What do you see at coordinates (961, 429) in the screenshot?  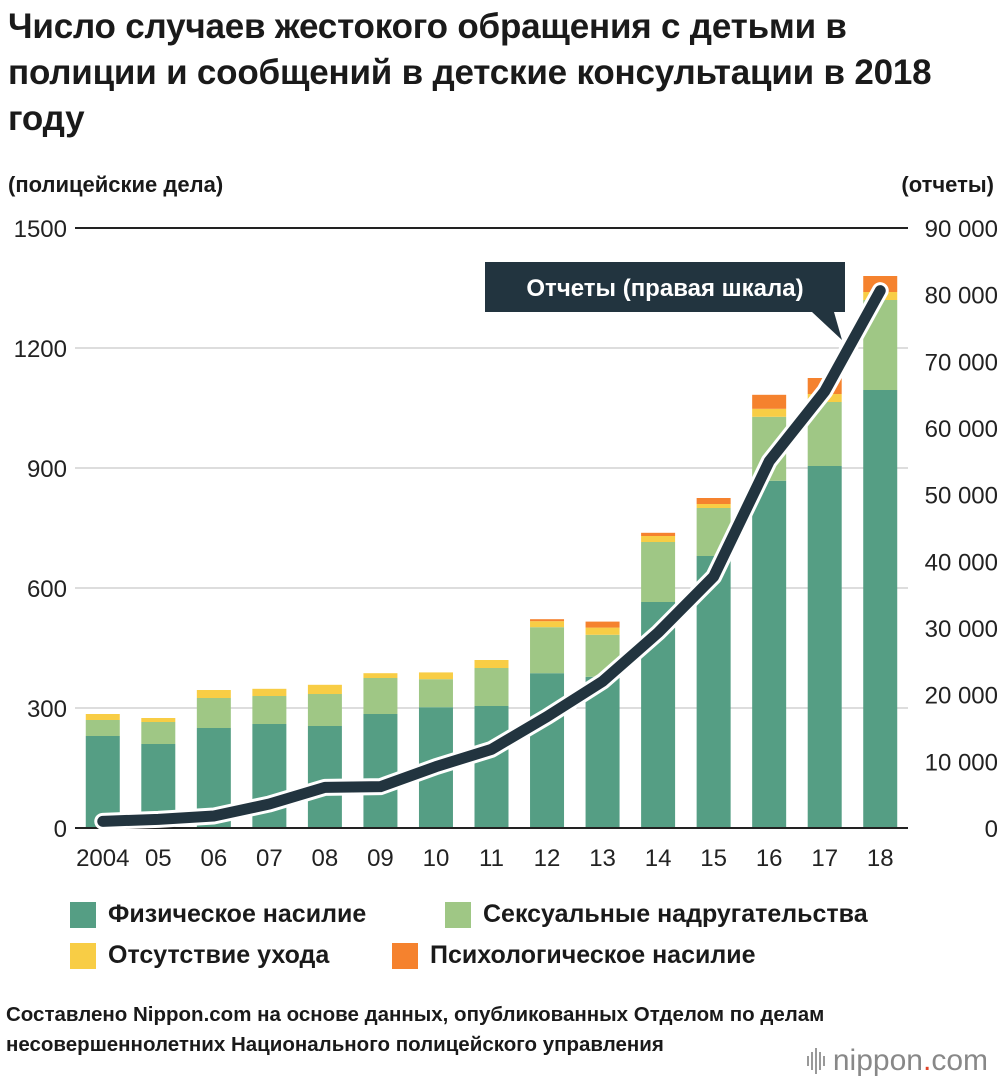 I see `right-tick-label: 60 000` at bounding box center [961, 429].